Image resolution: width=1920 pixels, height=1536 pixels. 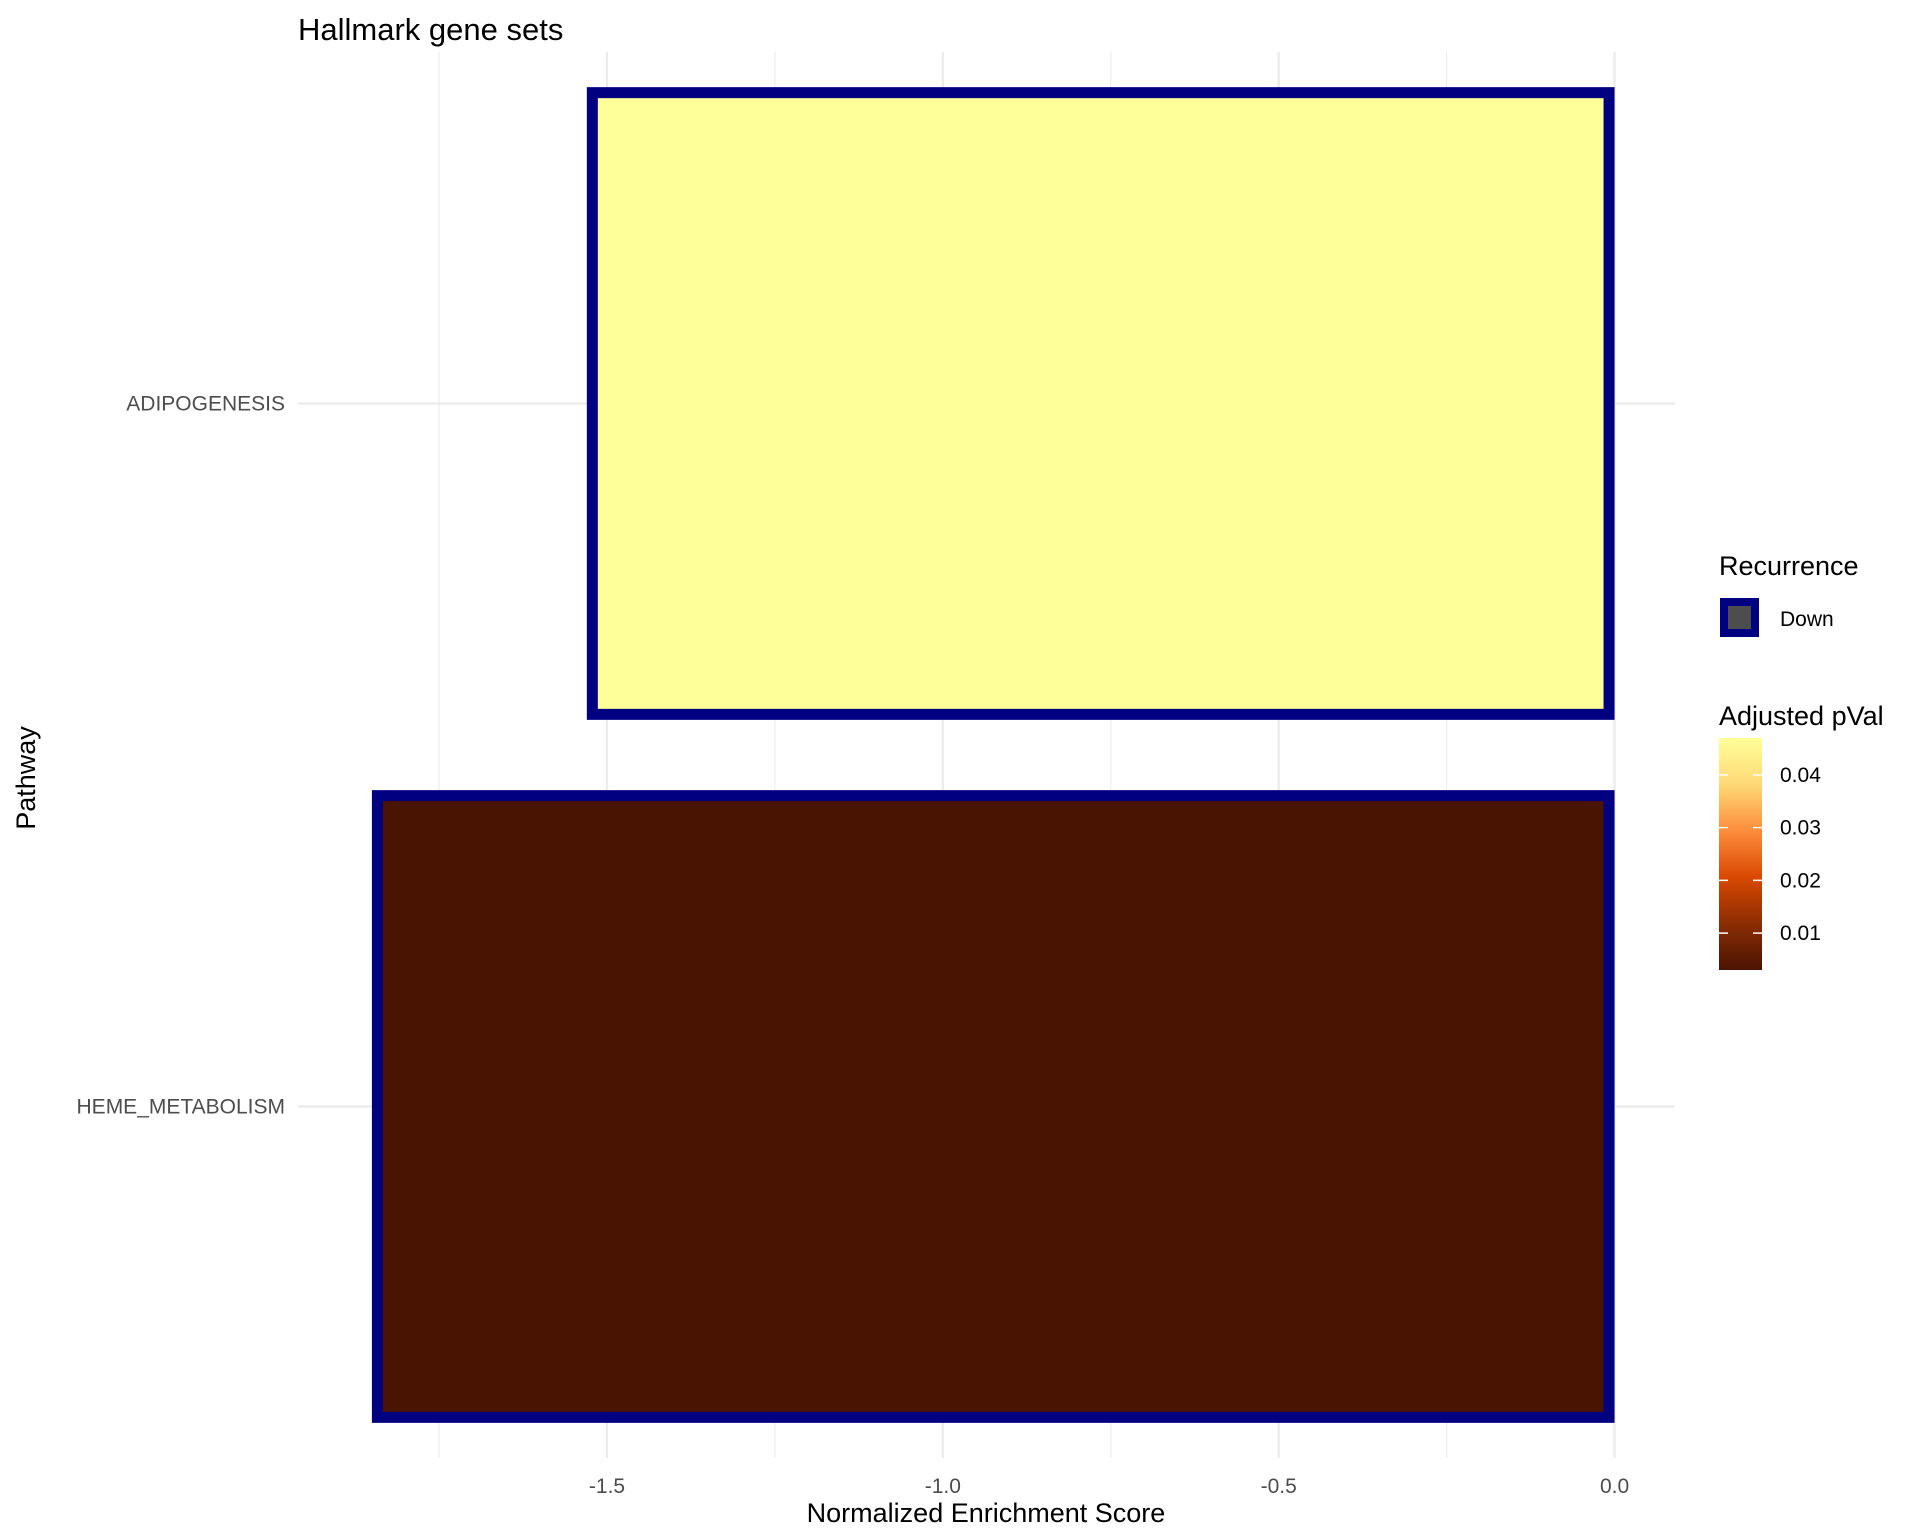 What do you see at coordinates (1789, 594) in the screenshot?
I see `legend-recurrence: Recurrence Down` at bounding box center [1789, 594].